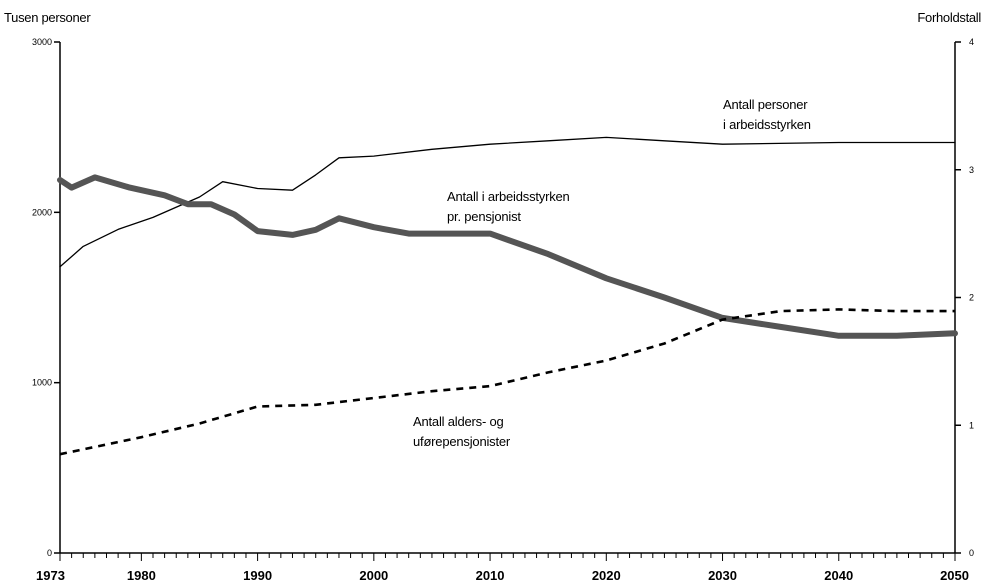 The width and height of the screenshot is (983, 583). What do you see at coordinates (50, 575) in the screenshot?
I see `x-tick-label: 1973` at bounding box center [50, 575].